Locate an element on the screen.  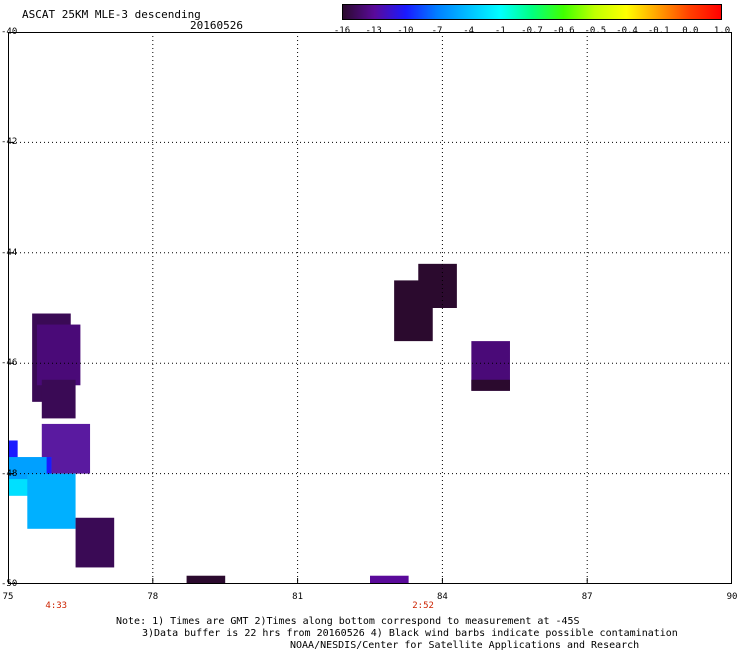
y-tick-label: -42 is located at coordinates (9, 142).